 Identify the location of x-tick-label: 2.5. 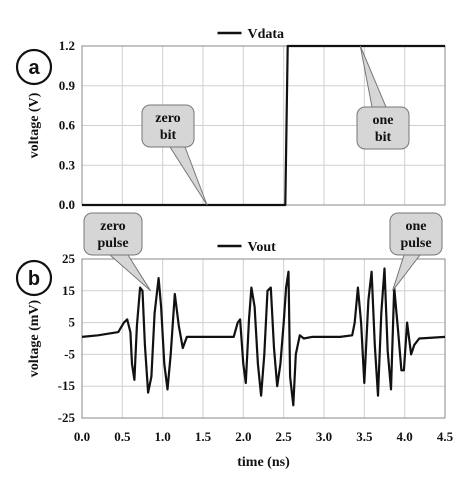
(284, 436).